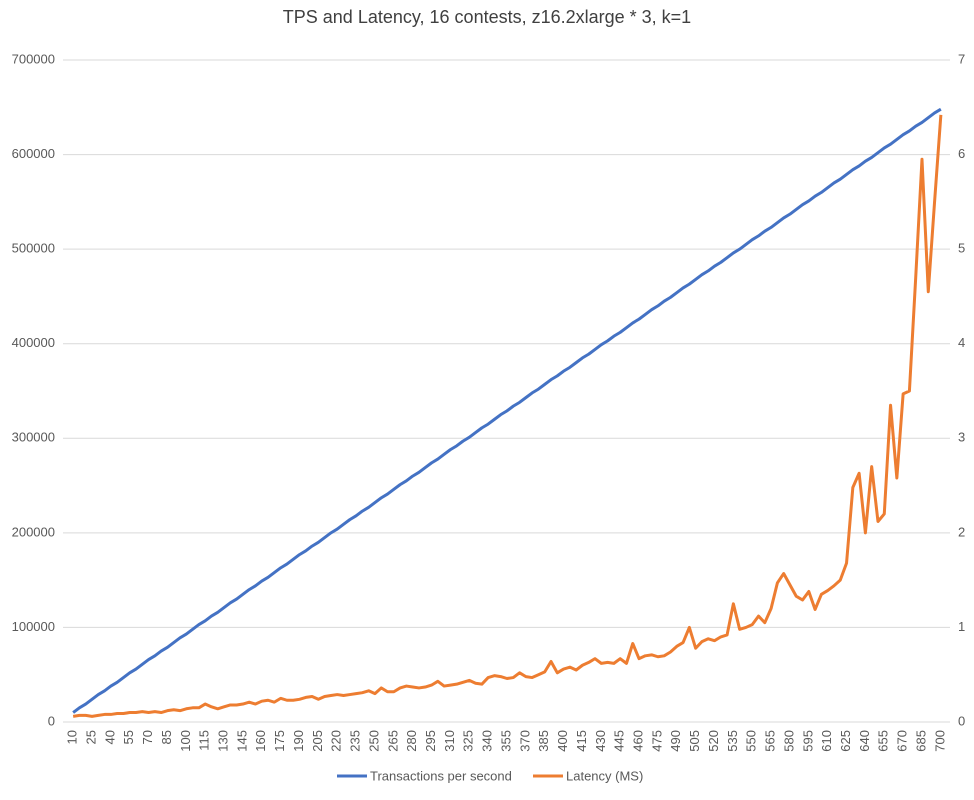 The image size is (974, 800). Describe the element at coordinates (90, 737) in the screenshot. I see `x-tick-label: 25` at that location.